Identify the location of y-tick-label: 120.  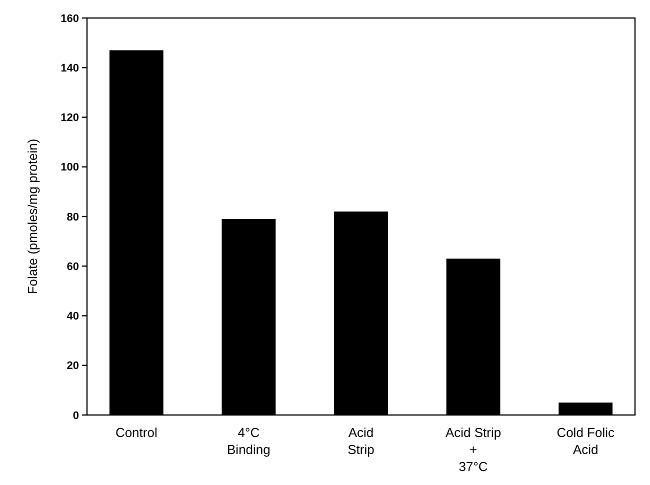
(69, 118).